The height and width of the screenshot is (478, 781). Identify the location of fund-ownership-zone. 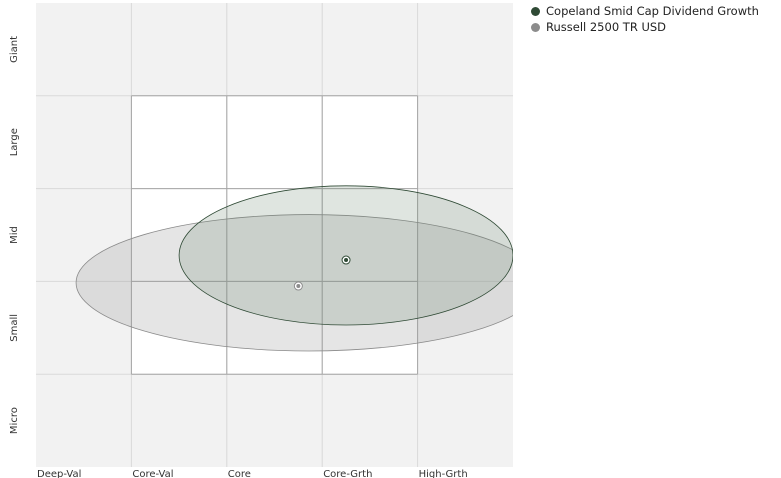
(345, 255).